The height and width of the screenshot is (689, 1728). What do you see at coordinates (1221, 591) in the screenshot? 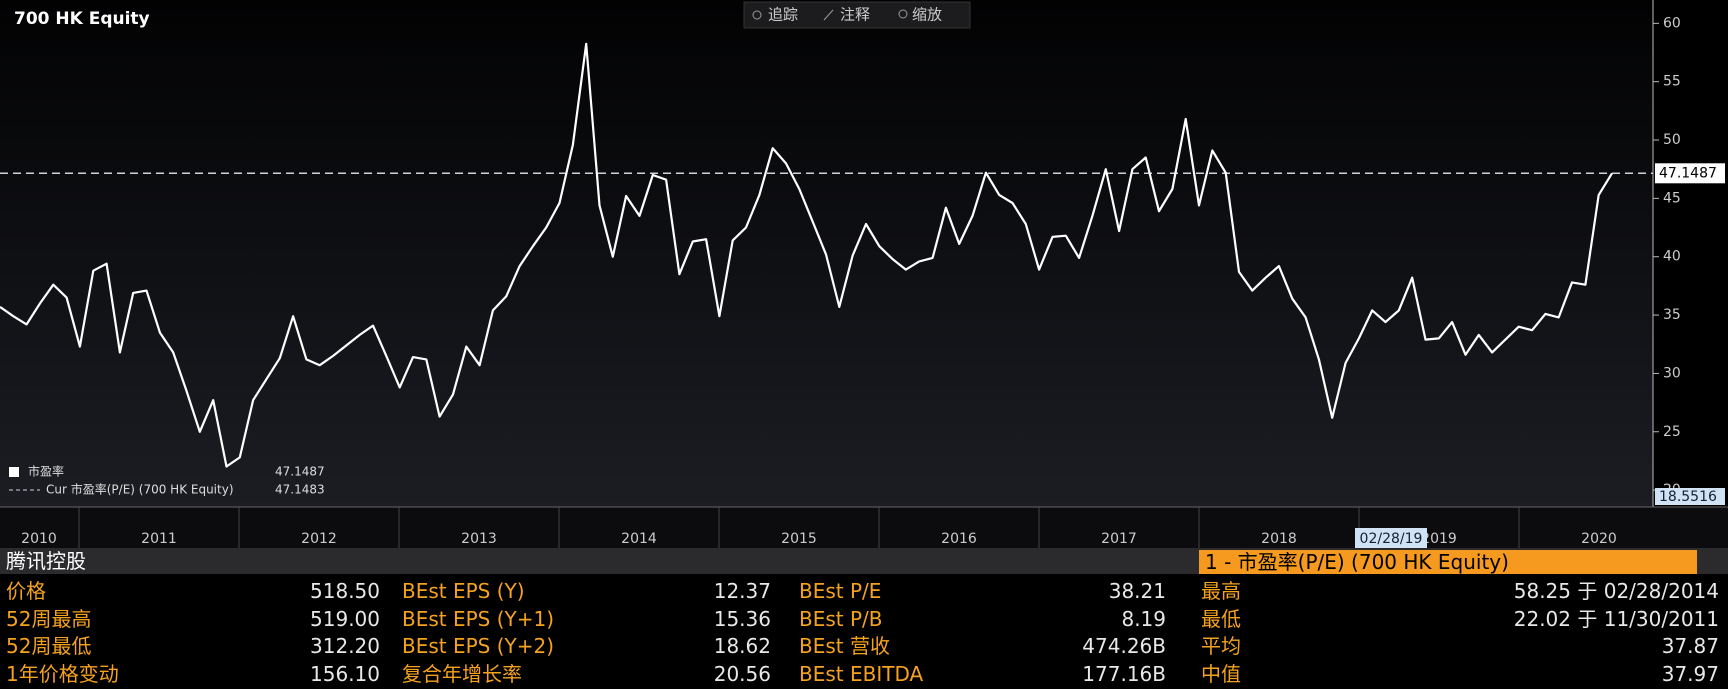
I see `field-label: 最高` at bounding box center [1221, 591].